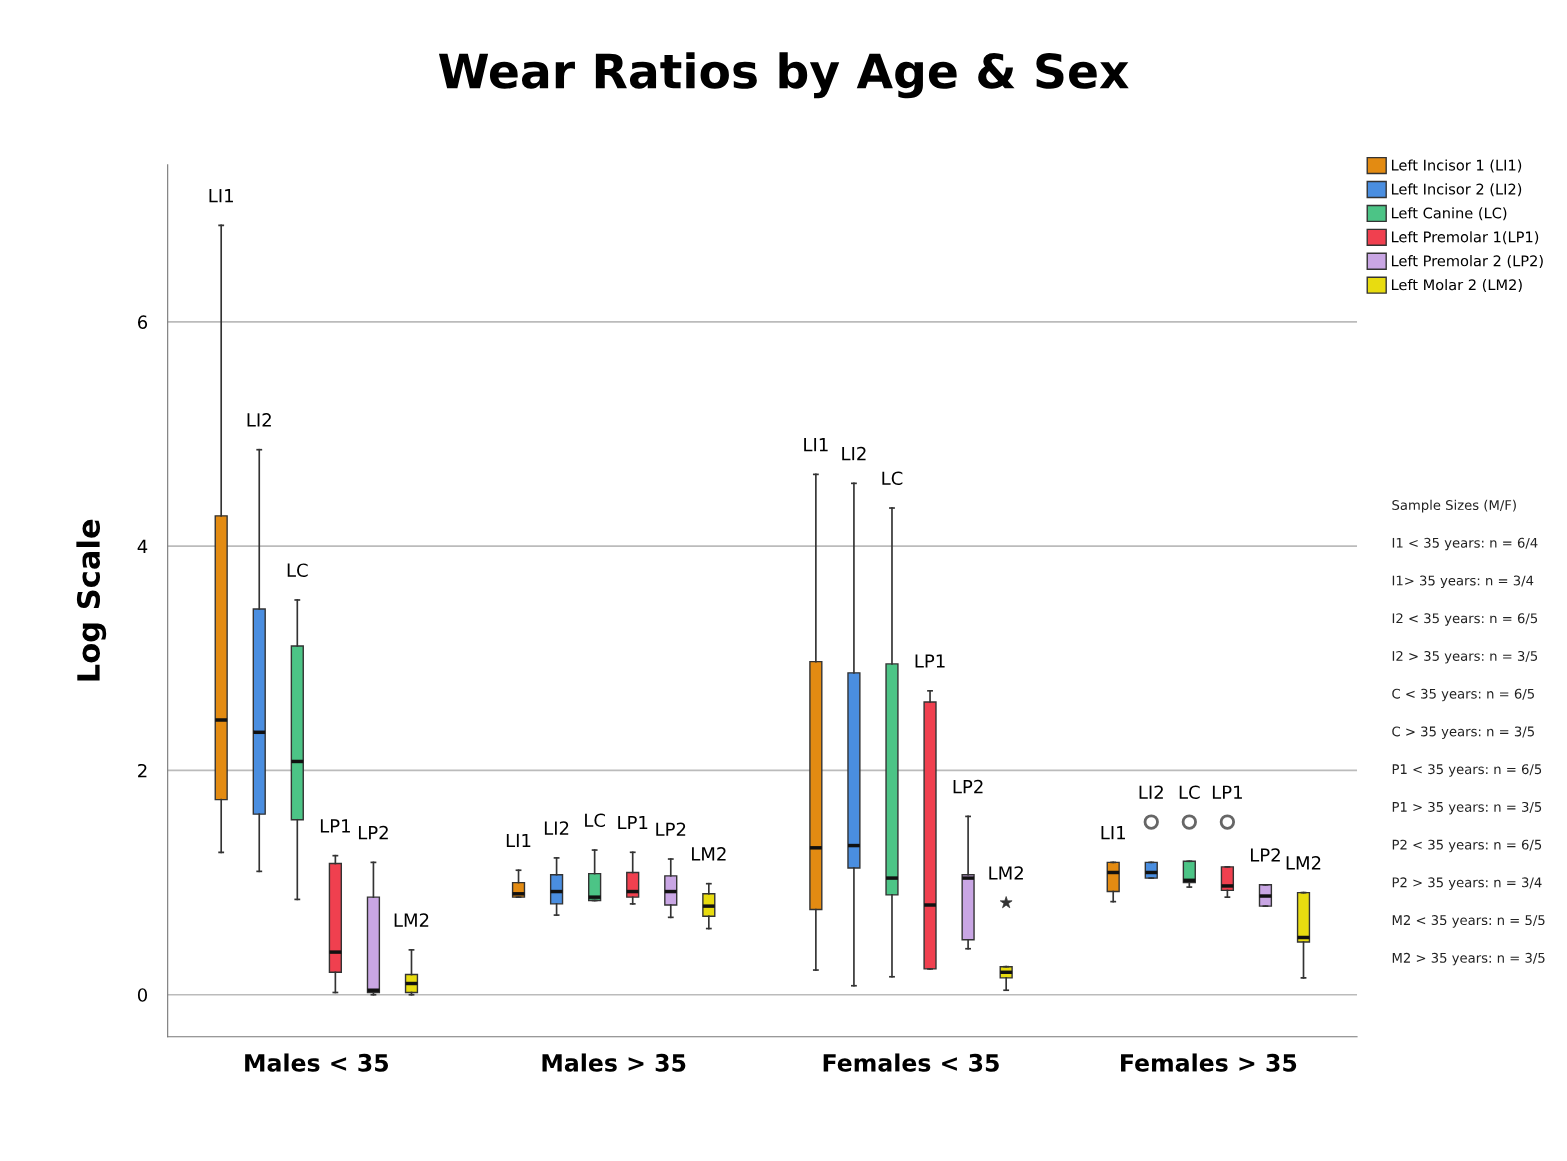 Image resolution: width=1567 pixels, height=1161 pixels. What do you see at coordinates (1467, 262) in the screenshot?
I see `legend-label: Left Premolar 2 (LP2)` at bounding box center [1467, 262].